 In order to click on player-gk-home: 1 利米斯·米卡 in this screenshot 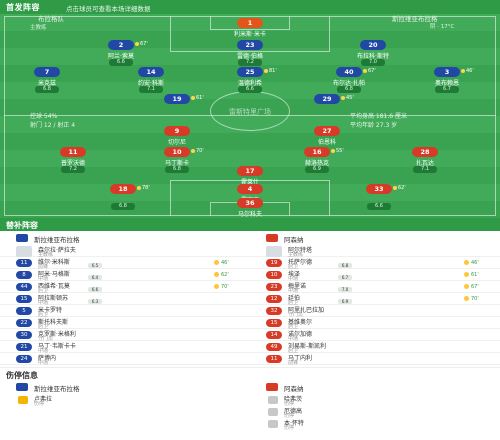, I will do `click(250, 32)`.